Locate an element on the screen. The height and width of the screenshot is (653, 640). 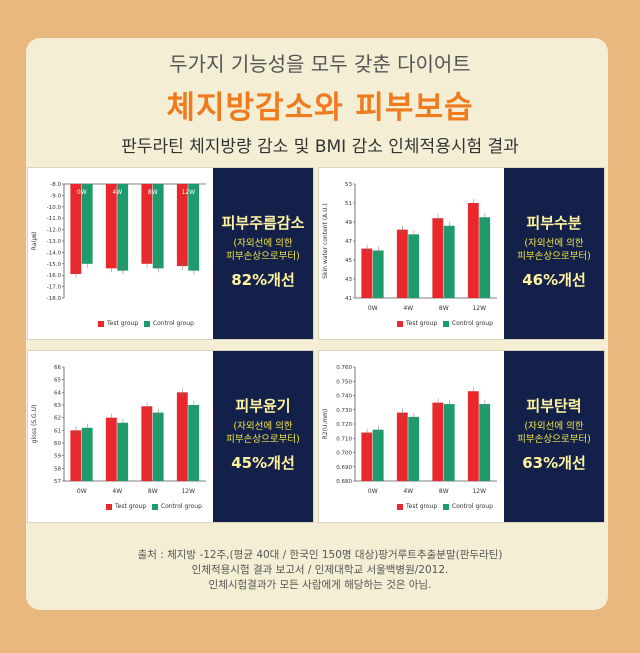
y-tick-label: 65 is located at coordinates (57, 381).